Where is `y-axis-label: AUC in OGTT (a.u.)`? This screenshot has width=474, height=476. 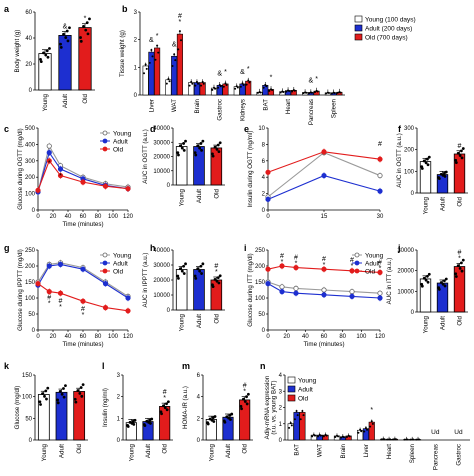 y-axis-label: AUC in OGTT (a.u.) is located at coordinates (399, 160).